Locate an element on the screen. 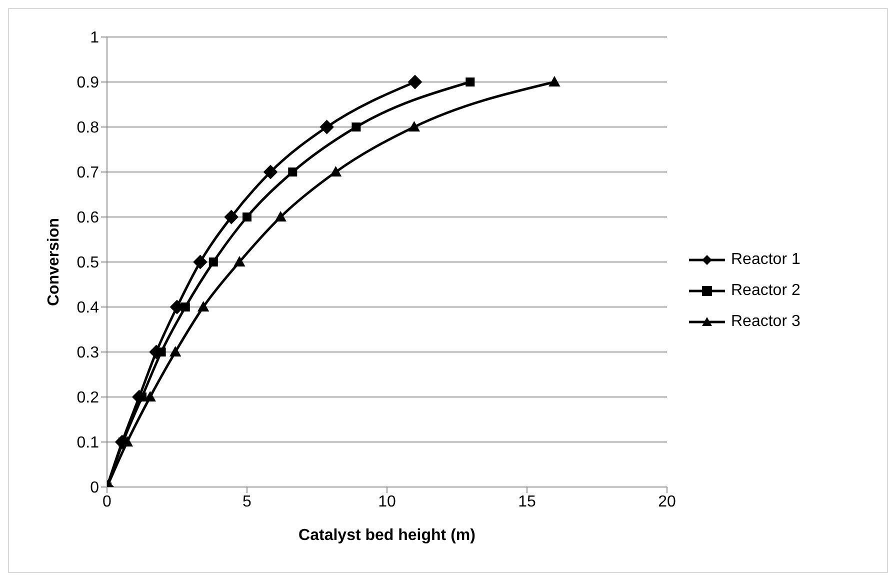 Image resolution: width=896 pixels, height=580 pixels. x-tick-label: 5 is located at coordinates (247, 501).